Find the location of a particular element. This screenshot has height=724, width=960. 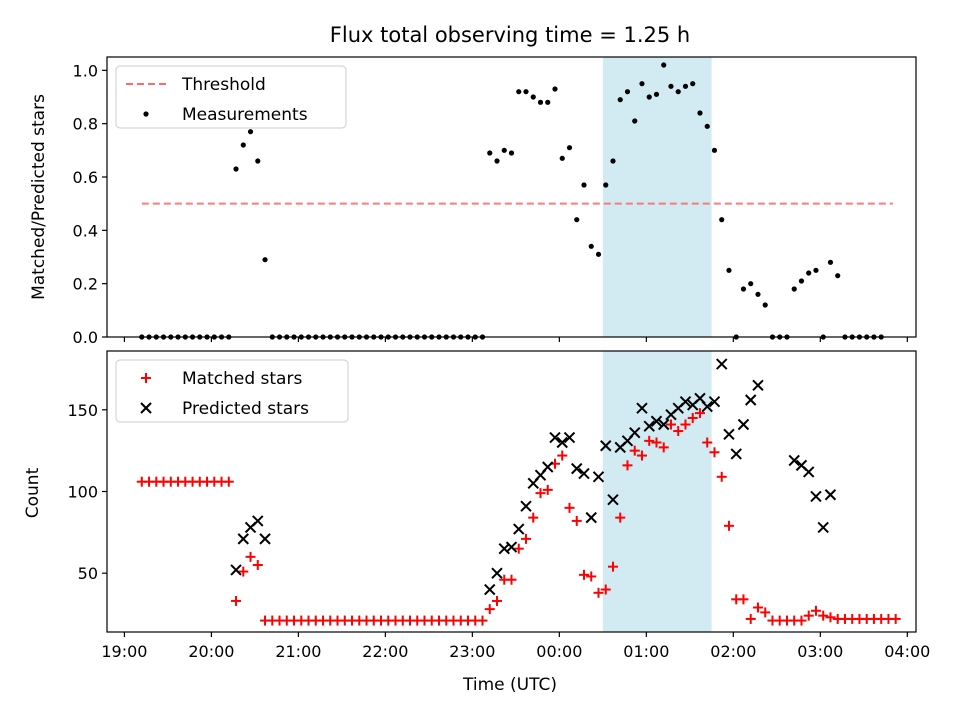

x-tick-label-2: 21:00 is located at coordinates (298, 651).